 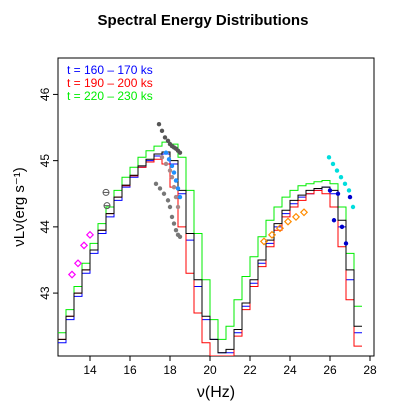 I want to click on y-tick-label-3: 46, so click(x=45, y=94).